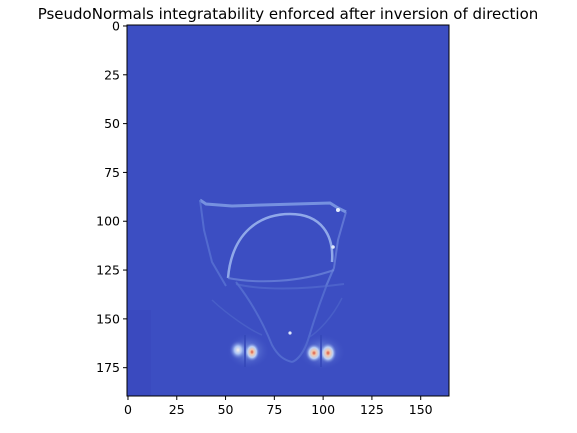  I want to click on x-tick-label: 100, so click(323, 409).